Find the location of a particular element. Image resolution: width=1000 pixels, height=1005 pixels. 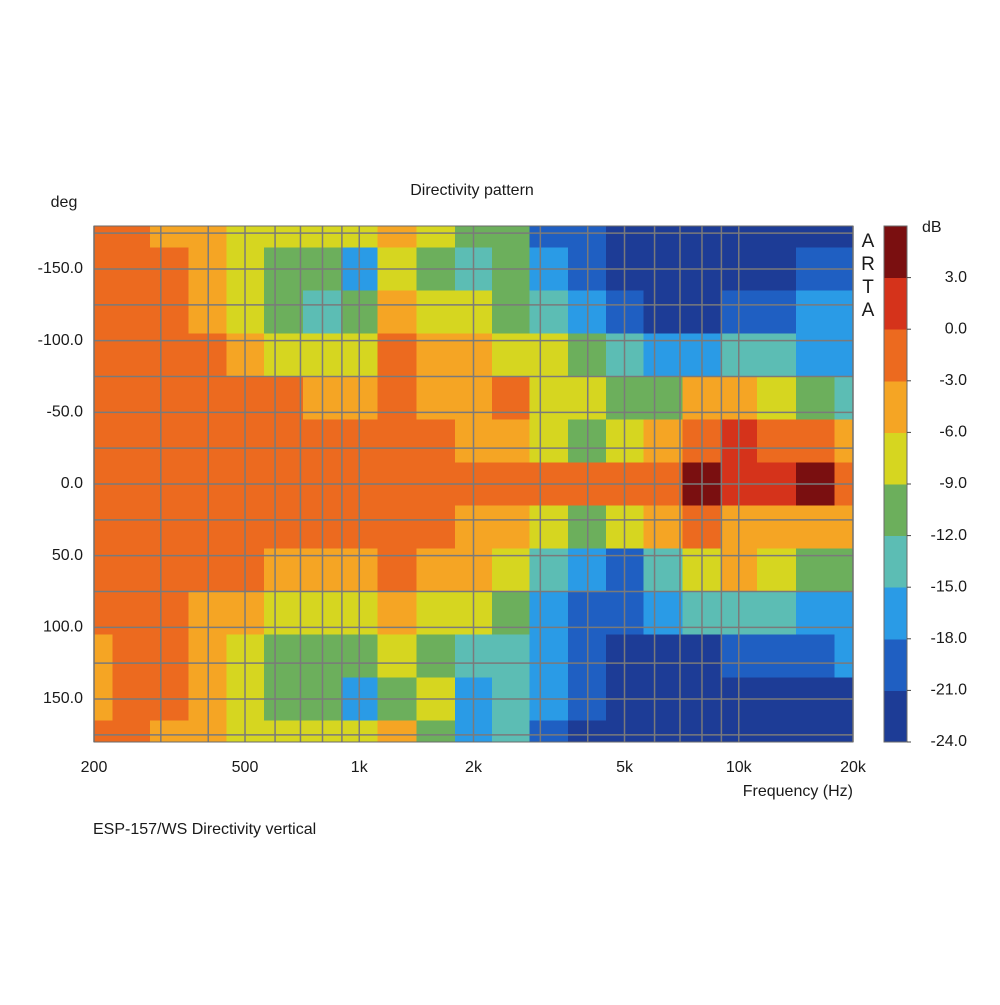

y-tick-label: 100.0 is located at coordinates (63, 627).